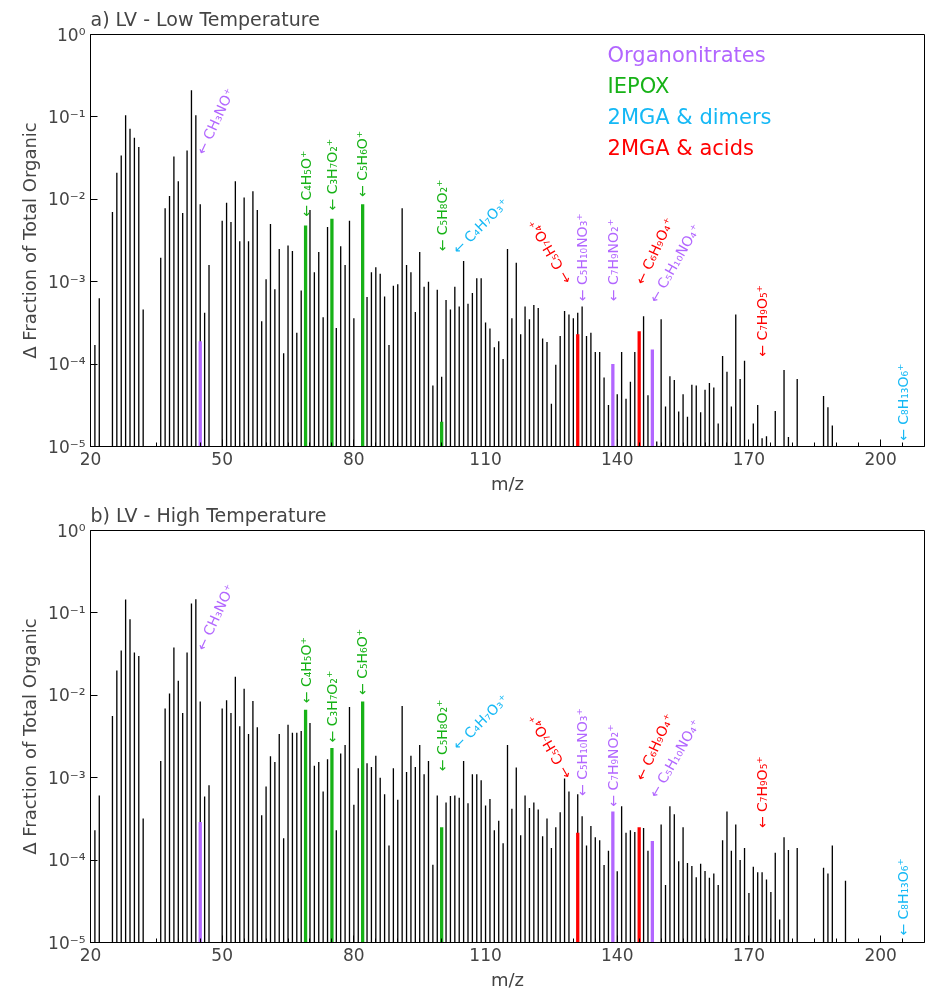  What do you see at coordinates (686, 55) in the screenshot?
I see `text: Organonitrates` at bounding box center [686, 55].